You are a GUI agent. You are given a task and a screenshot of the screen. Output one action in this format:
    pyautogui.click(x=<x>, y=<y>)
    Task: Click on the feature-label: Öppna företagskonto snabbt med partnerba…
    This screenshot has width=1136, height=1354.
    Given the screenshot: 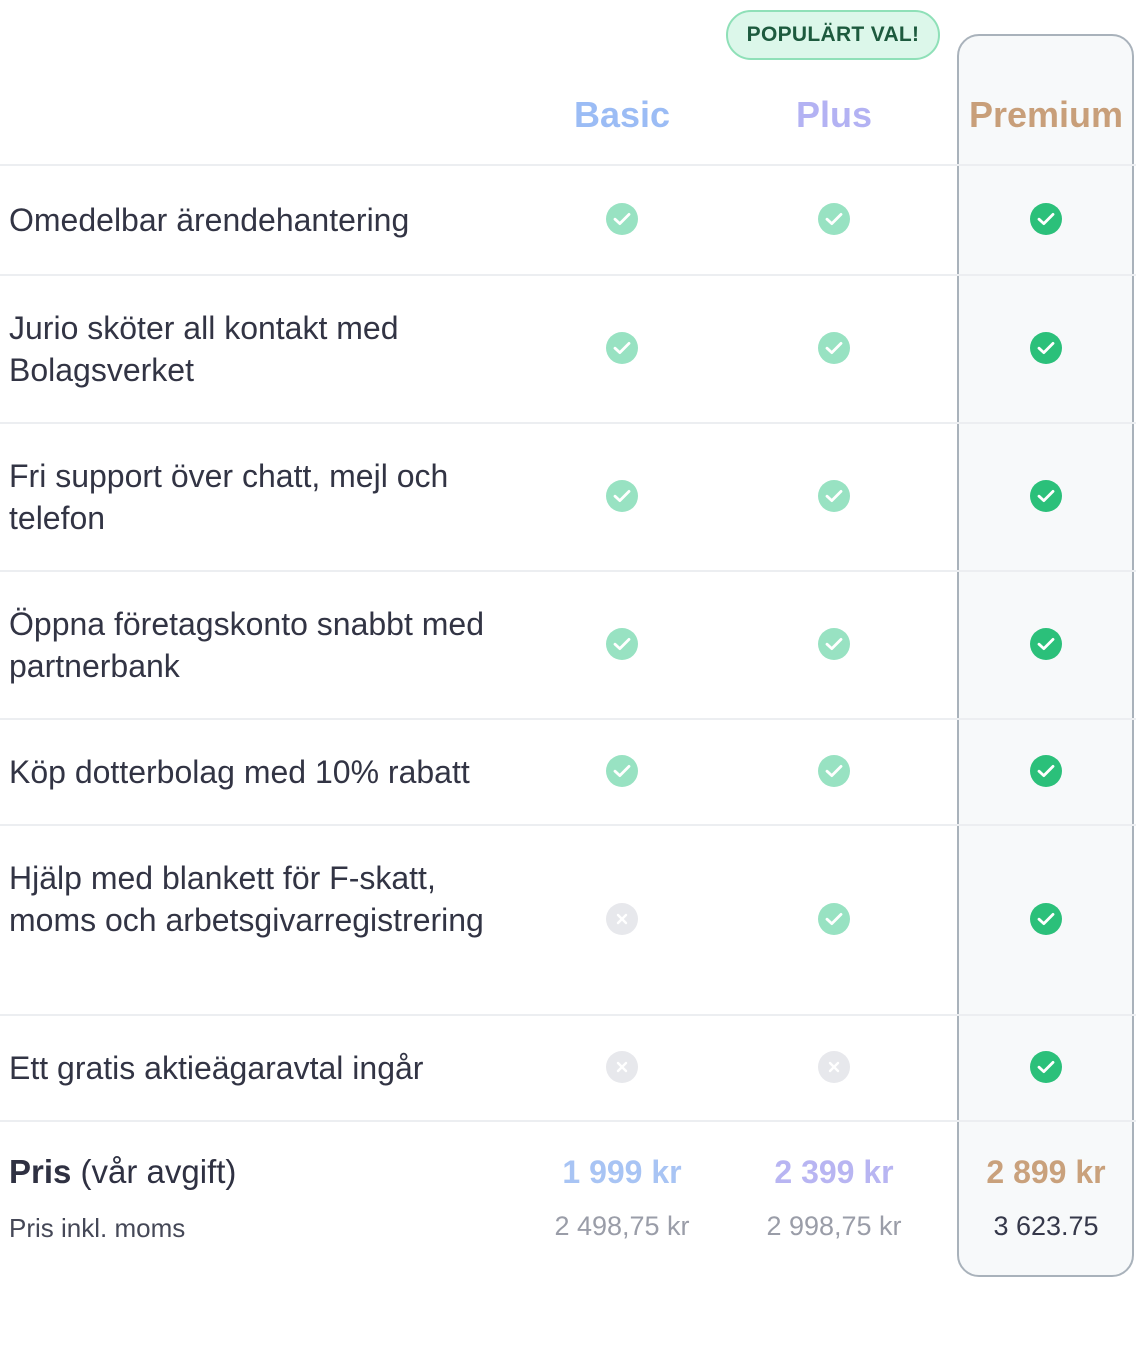 What is the action you would take?
    pyautogui.click(x=246, y=645)
    